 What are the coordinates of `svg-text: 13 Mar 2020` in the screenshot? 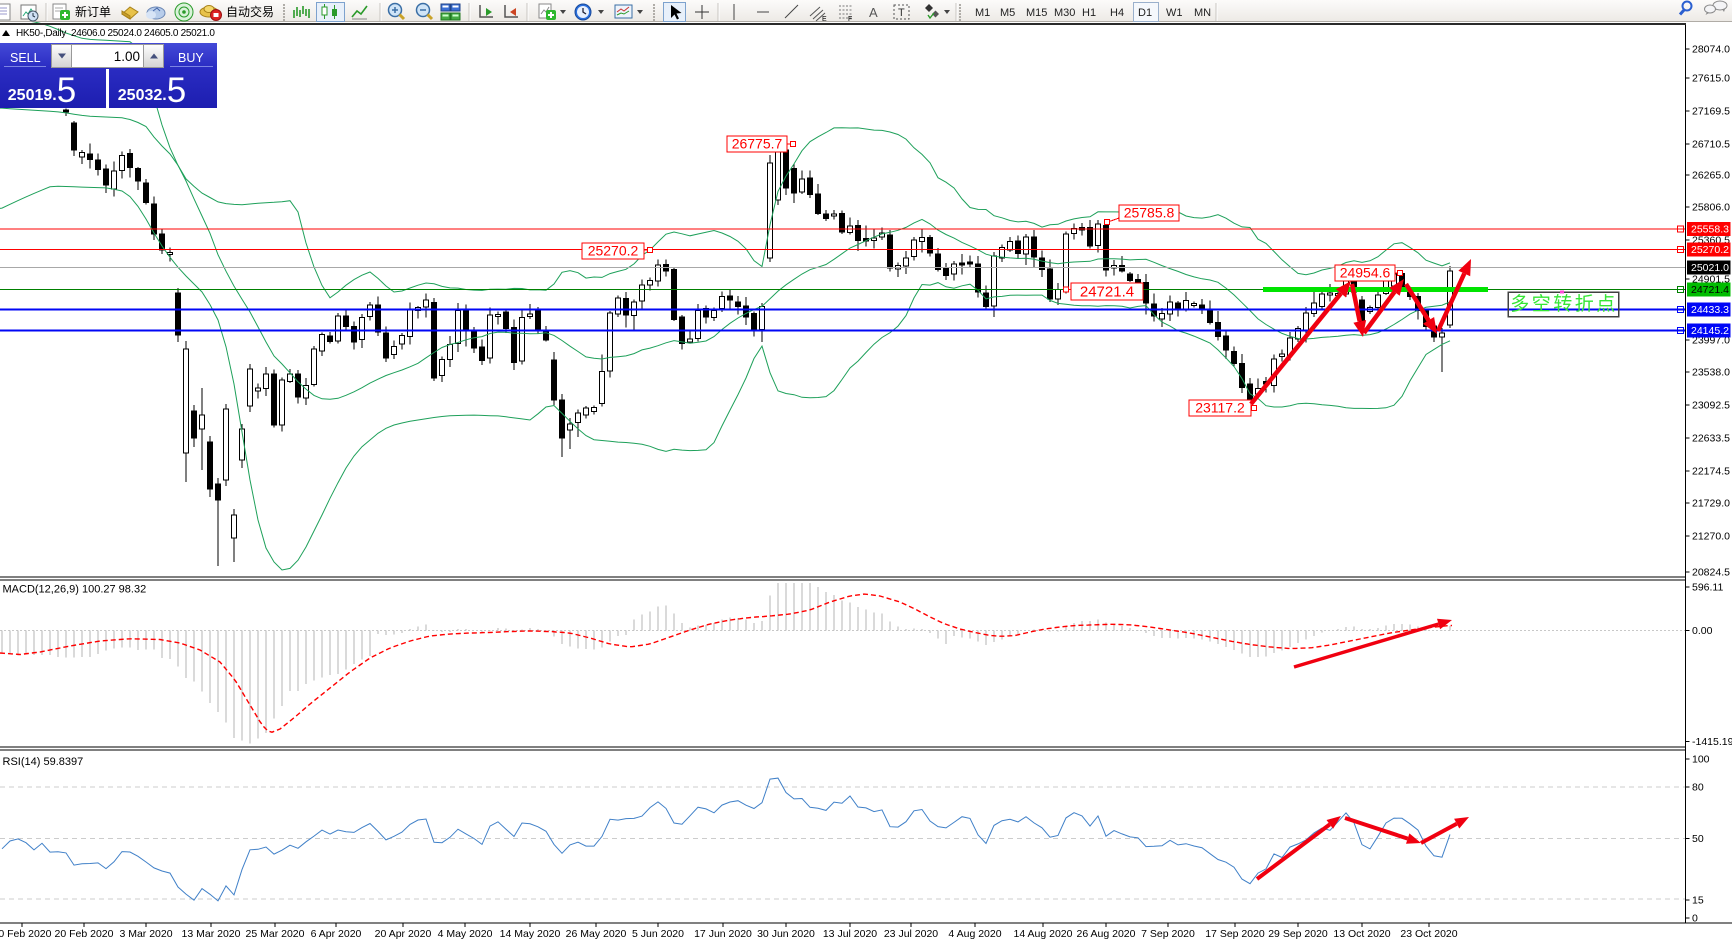 It's located at (211, 934).